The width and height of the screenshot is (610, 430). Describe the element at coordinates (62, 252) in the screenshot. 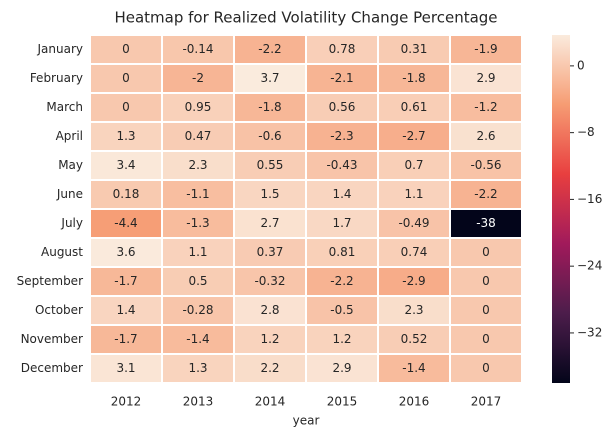

I see `y-tick-label: August` at that location.